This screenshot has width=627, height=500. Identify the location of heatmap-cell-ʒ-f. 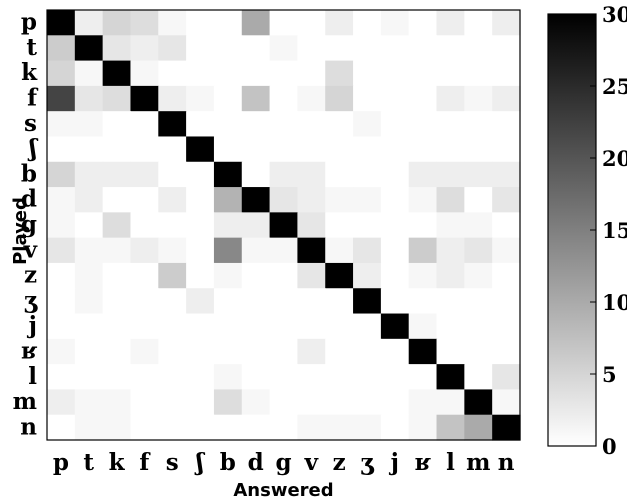
(144, 301).